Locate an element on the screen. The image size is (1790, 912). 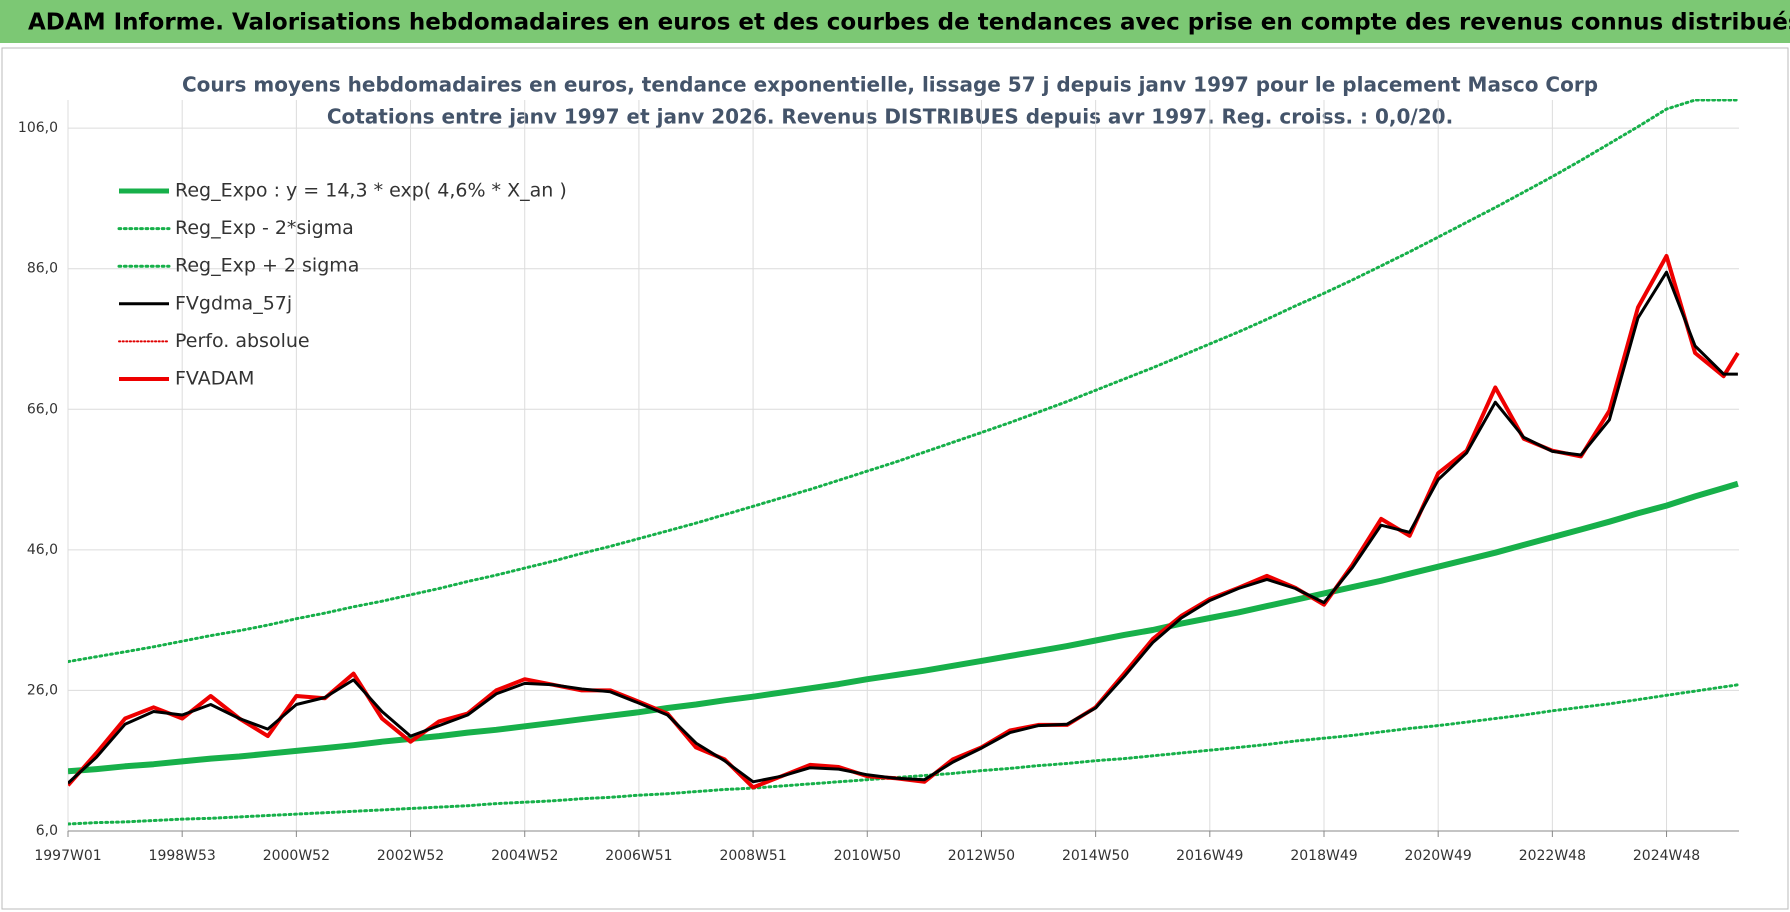
x-tick-label: 2008W51 is located at coordinates (752, 856).